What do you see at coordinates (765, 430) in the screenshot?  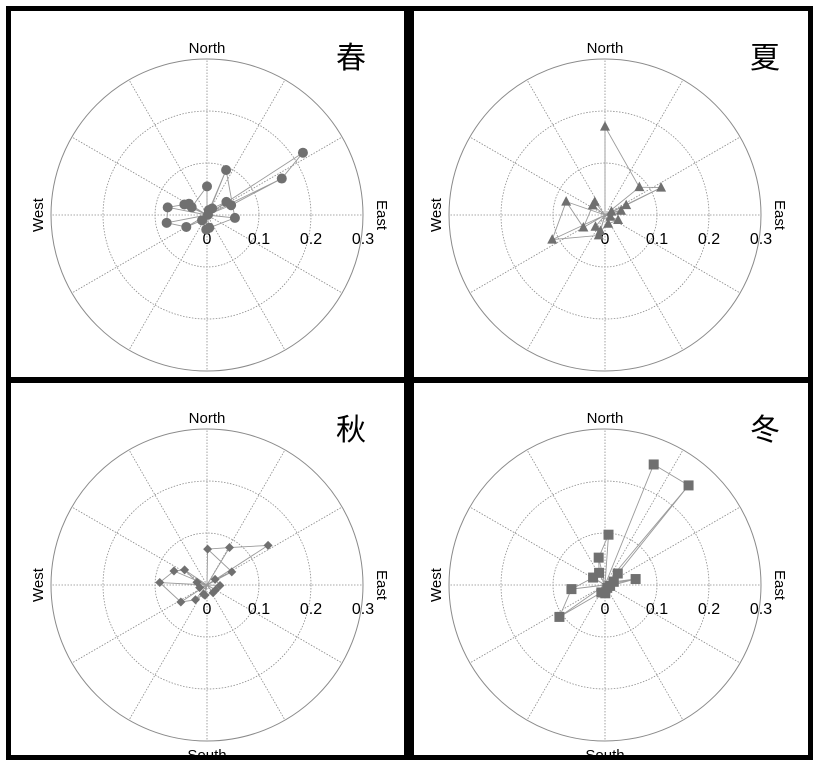 I see `season-title: 冬` at bounding box center [765, 430].